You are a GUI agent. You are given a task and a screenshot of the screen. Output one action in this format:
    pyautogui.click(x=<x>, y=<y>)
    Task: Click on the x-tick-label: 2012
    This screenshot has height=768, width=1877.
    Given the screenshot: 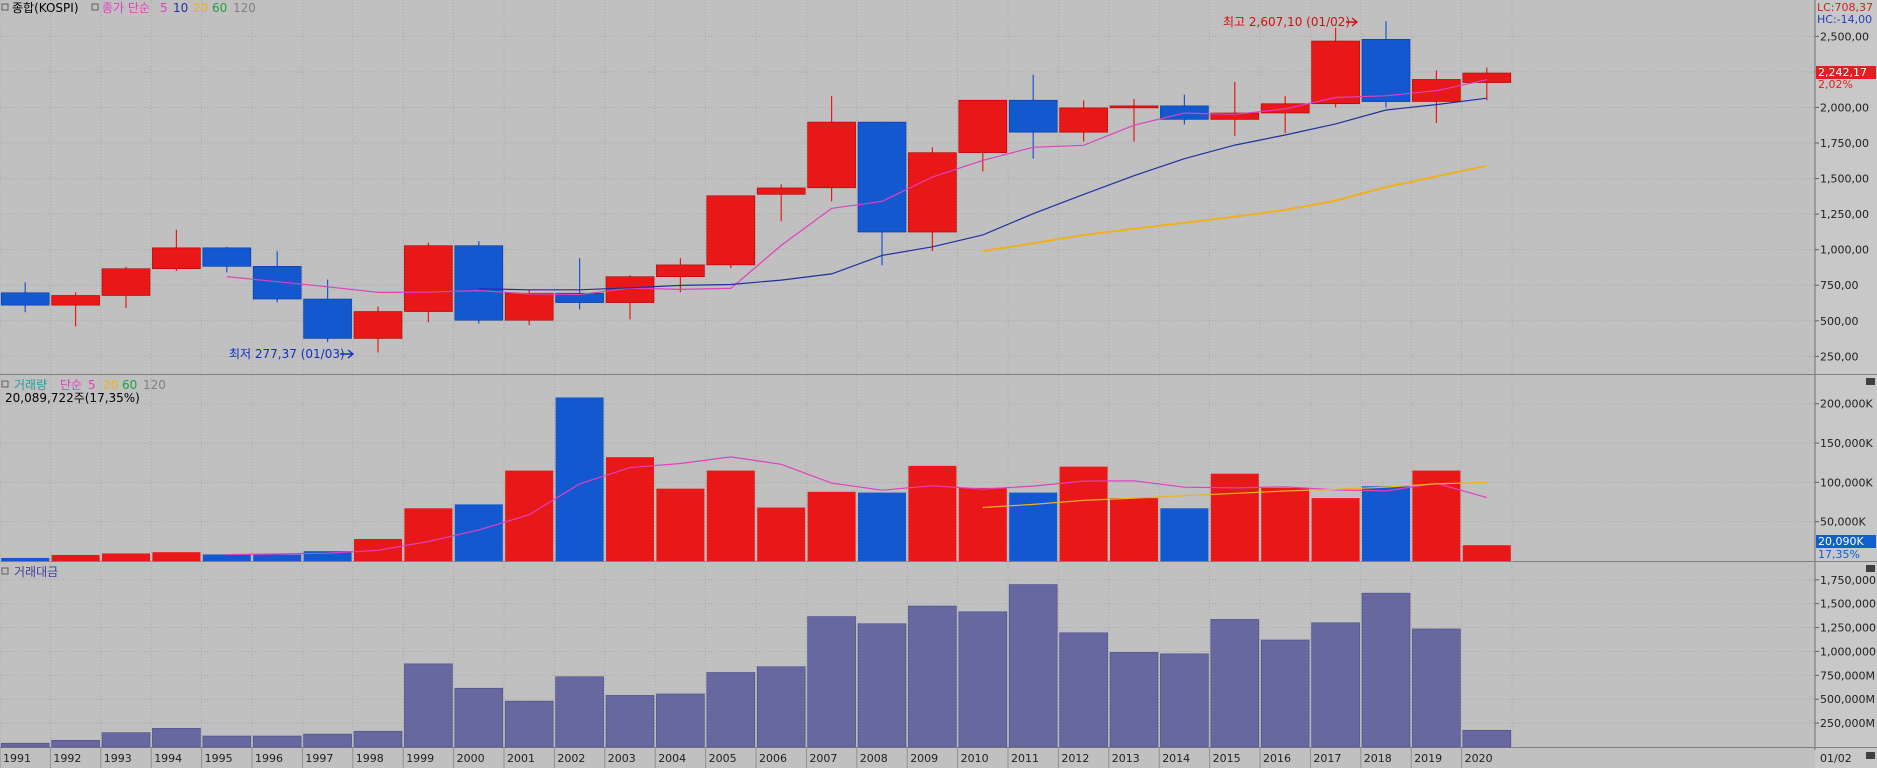 What is the action you would take?
    pyautogui.click(x=1075, y=758)
    